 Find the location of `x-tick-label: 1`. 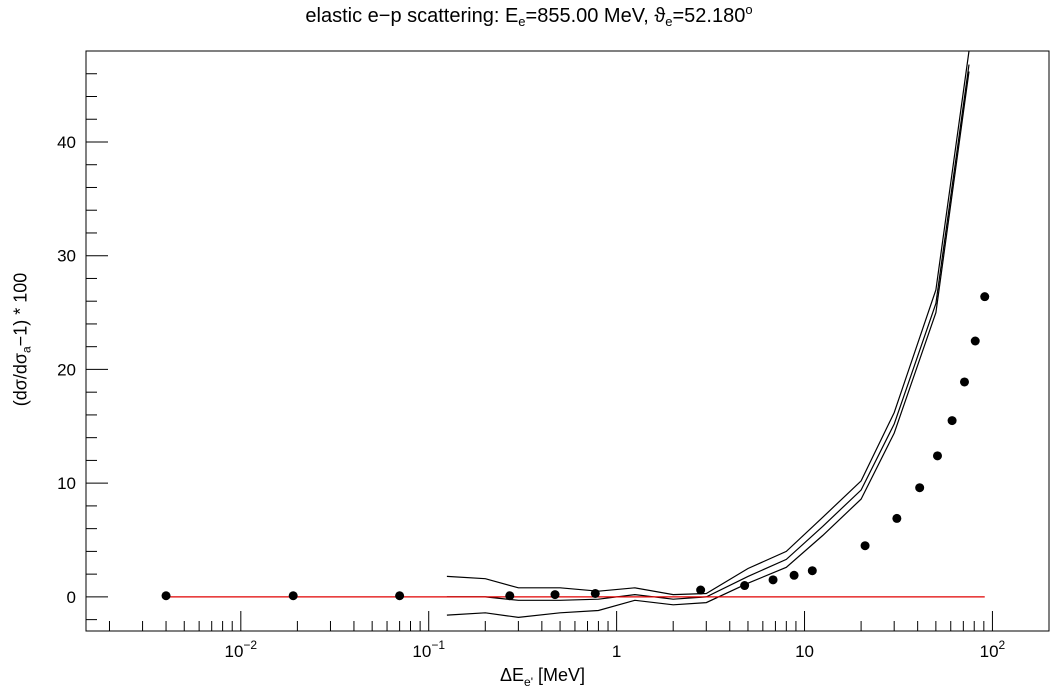

x-tick-label: 1 is located at coordinates (616, 651).